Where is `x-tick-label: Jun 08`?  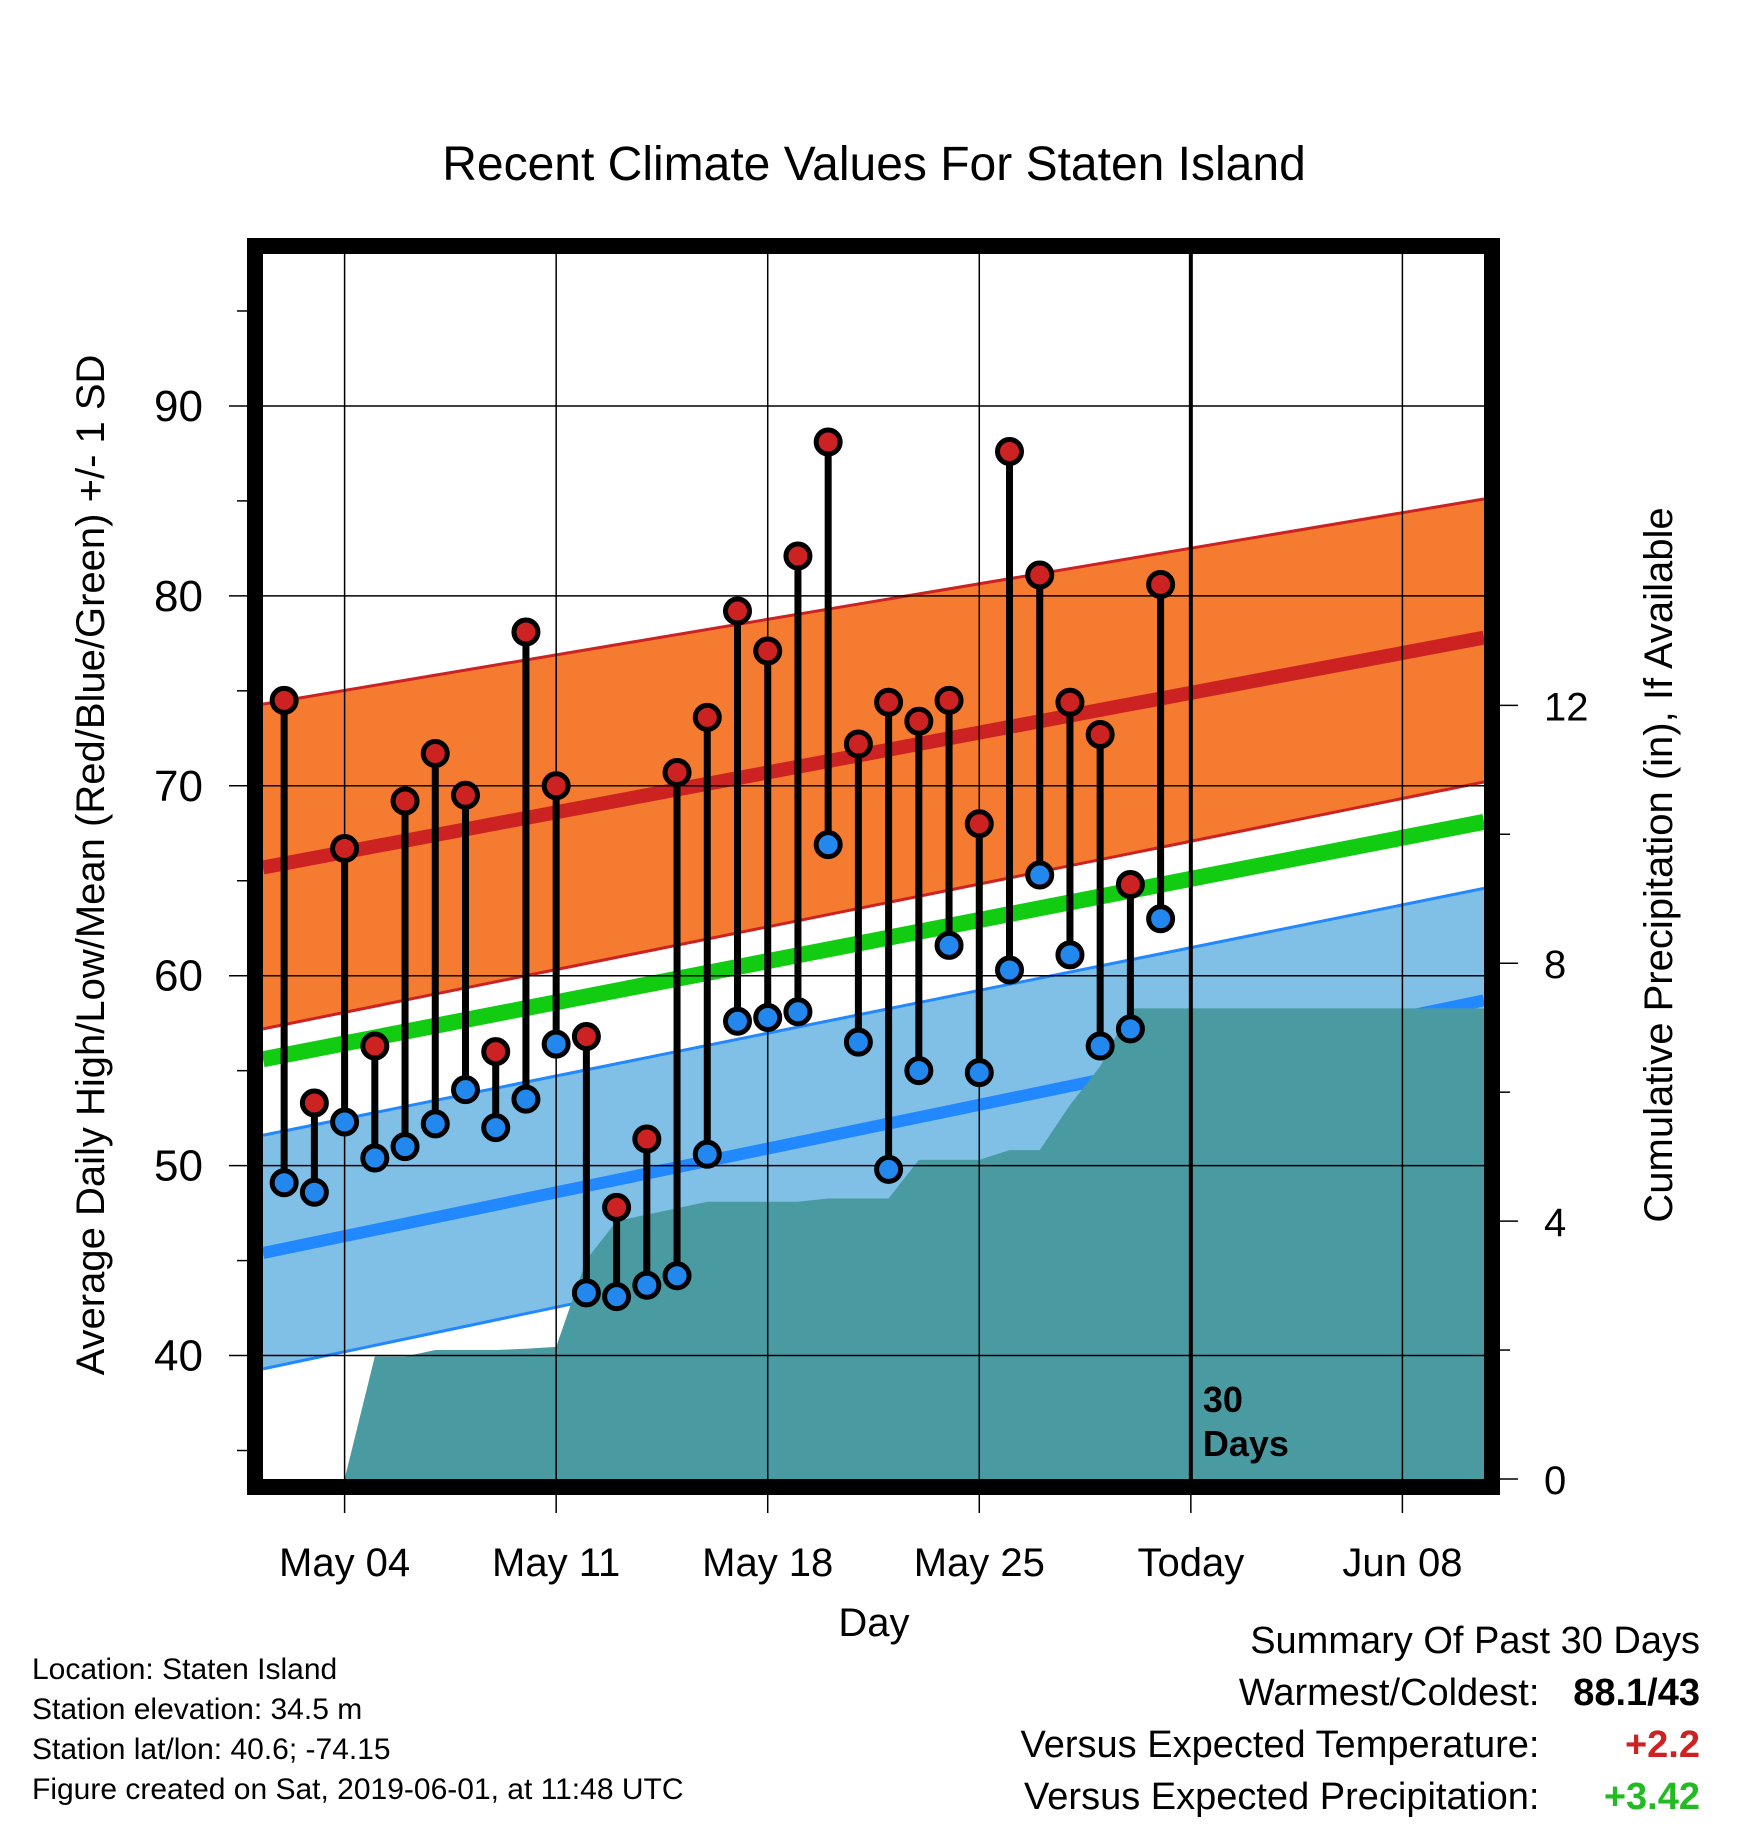 x-tick-label: Jun 08 is located at coordinates (1402, 1563).